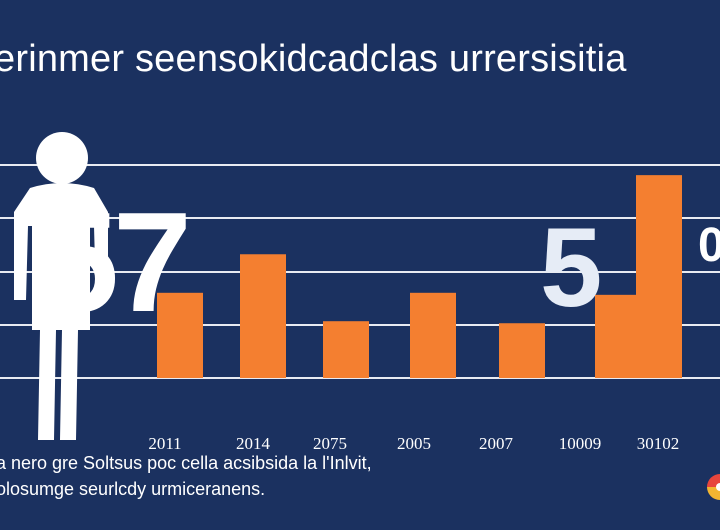 The image size is (720, 530). Describe the element at coordinates (346, 349) in the screenshot. I see `bar-2075` at that location.